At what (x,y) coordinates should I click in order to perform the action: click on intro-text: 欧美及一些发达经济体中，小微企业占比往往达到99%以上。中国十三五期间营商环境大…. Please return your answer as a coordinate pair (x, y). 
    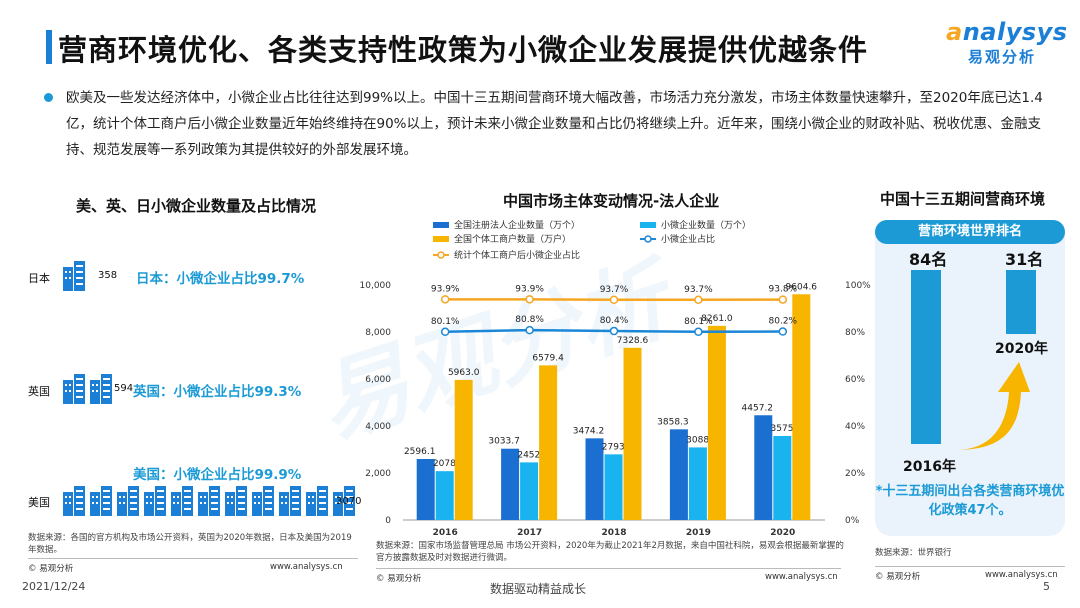
    Looking at the image, I should click on (554, 124).